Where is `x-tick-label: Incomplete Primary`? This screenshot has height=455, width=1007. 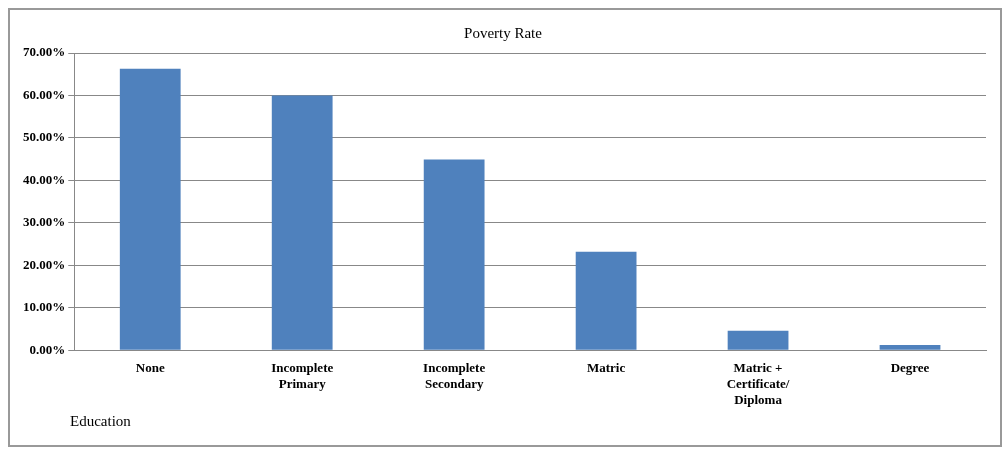 x-tick-label: Incomplete Primary is located at coordinates (302, 375).